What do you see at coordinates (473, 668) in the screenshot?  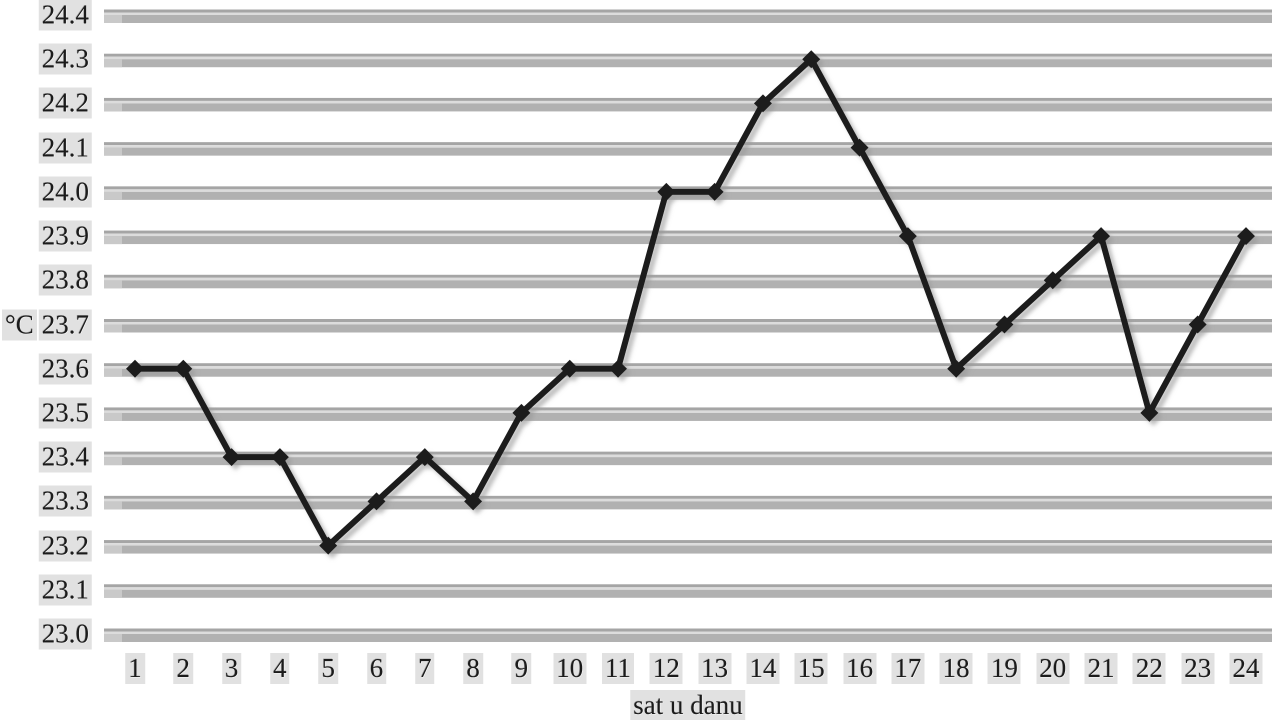 I see `x-tick-label-8: 8` at bounding box center [473, 668].